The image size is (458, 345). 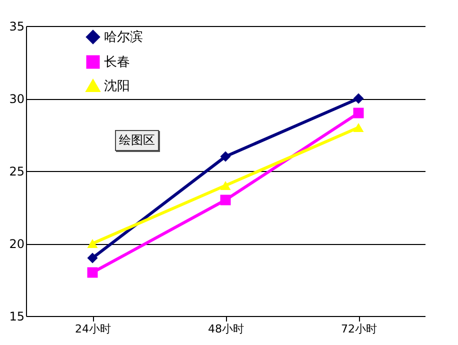 I want to click on y-tick-label: 20, so click(x=16, y=244).